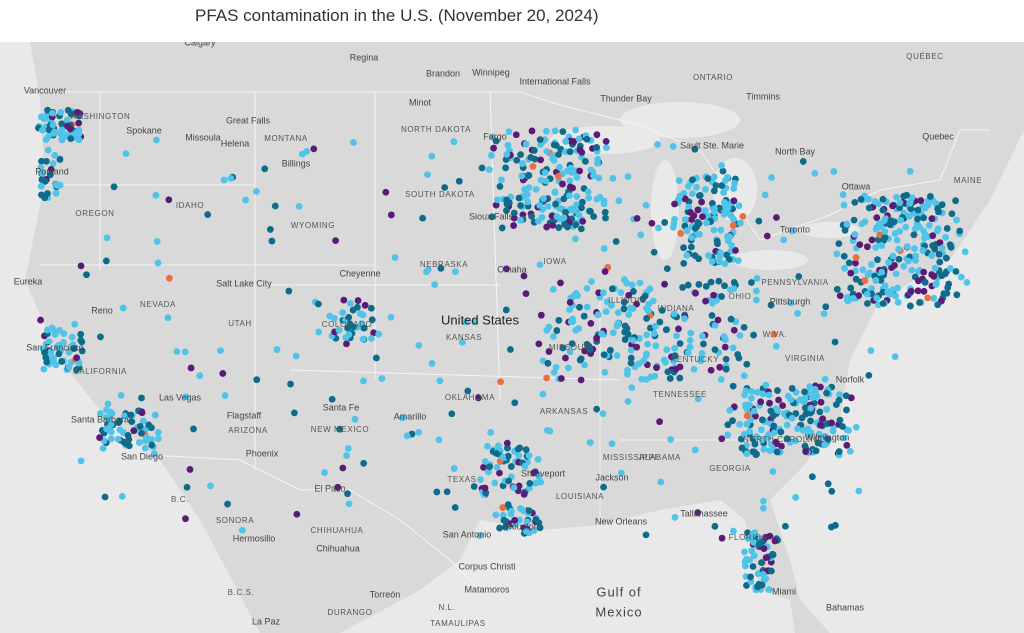  I want to click on place-label: Miami, so click(784, 591).